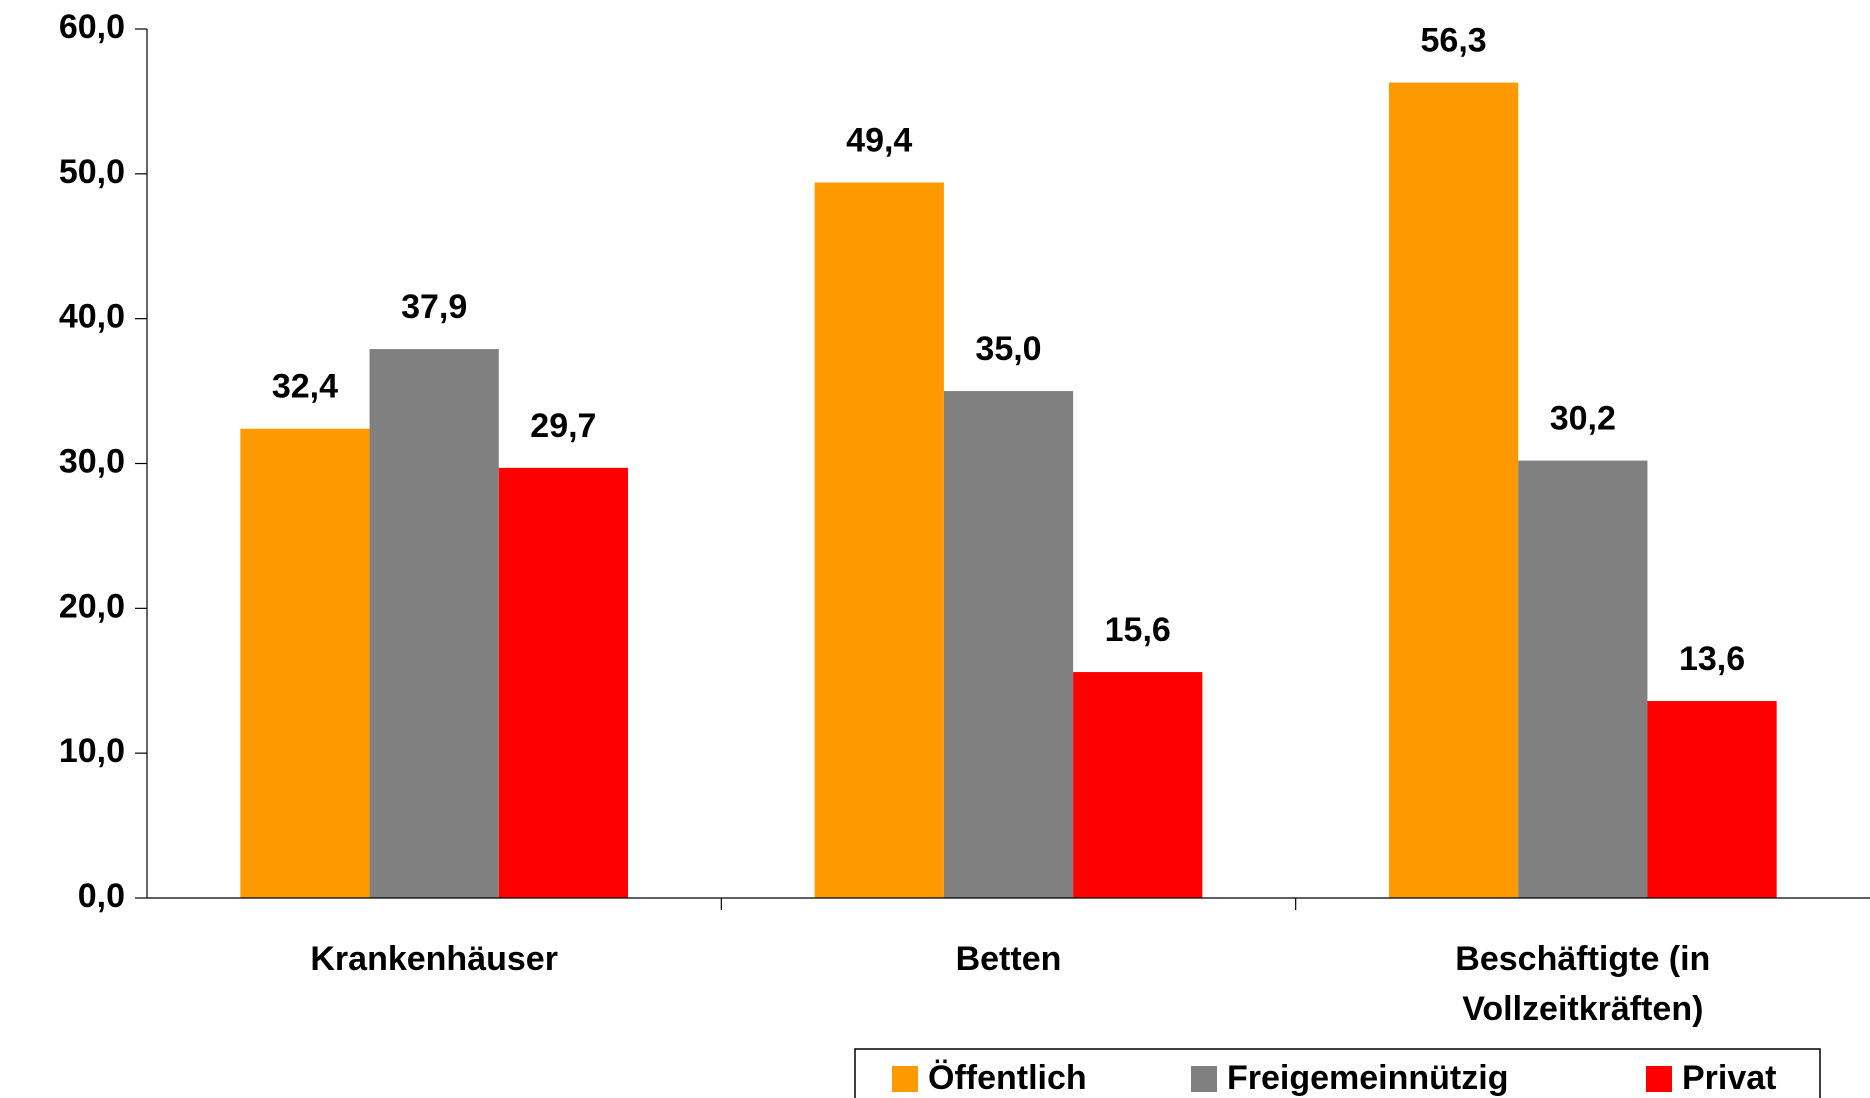 Image resolution: width=1870 pixels, height=1098 pixels. What do you see at coordinates (92, 317) in the screenshot?
I see `y-tick-label: 40,0` at bounding box center [92, 317].